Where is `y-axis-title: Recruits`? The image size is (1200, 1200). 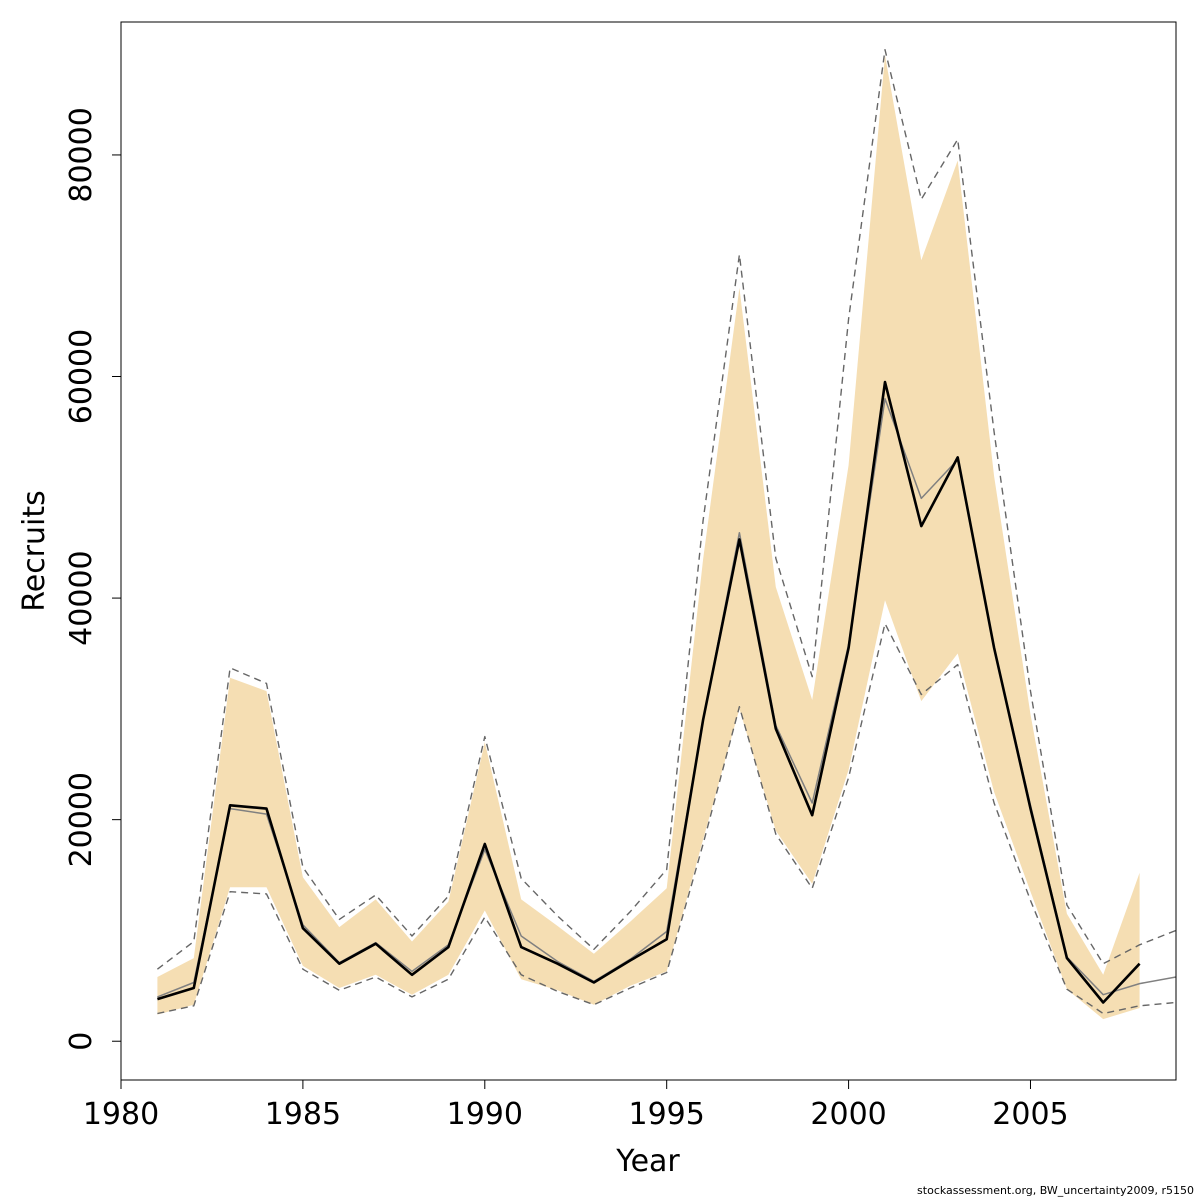
y-axis-title: Recruits is located at coordinates (34, 551).